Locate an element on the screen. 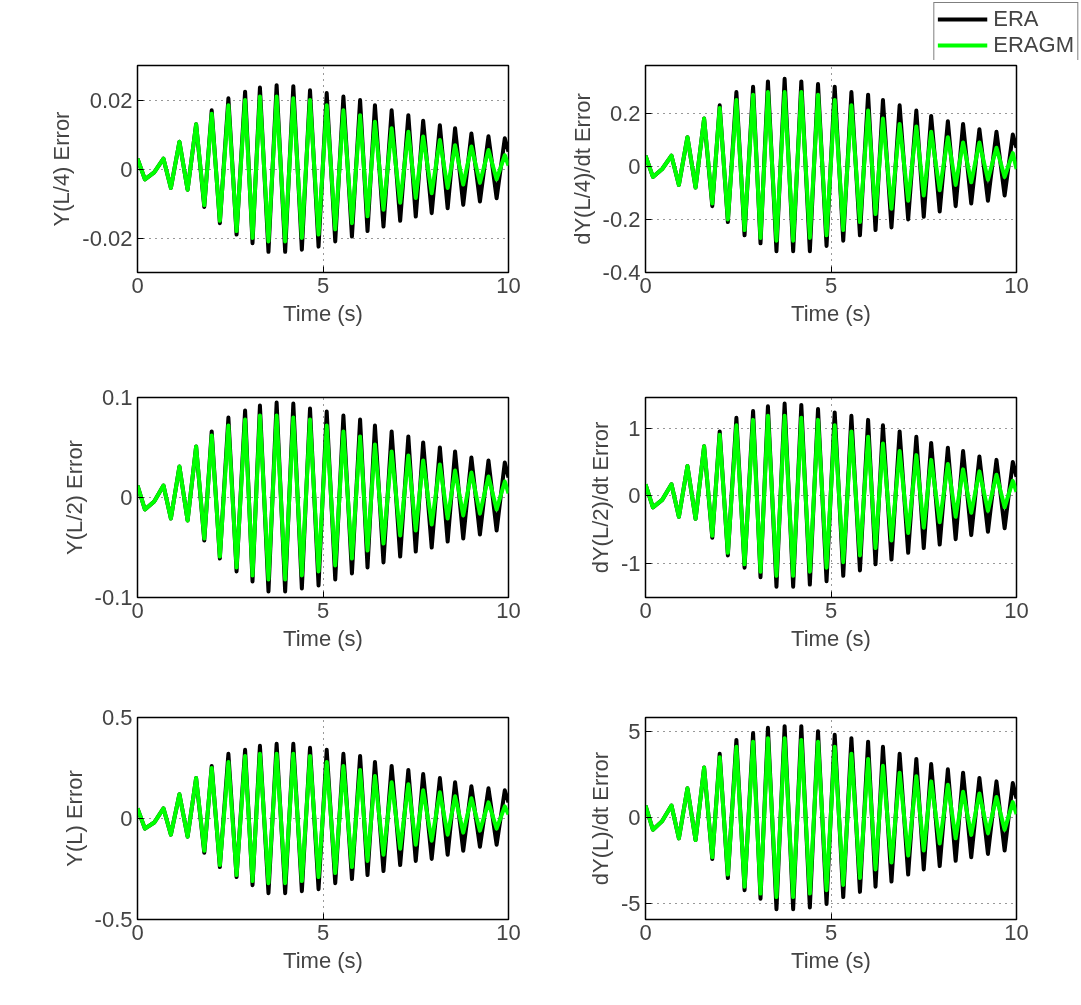  y-tick-label: -1 is located at coordinates (630, 564).